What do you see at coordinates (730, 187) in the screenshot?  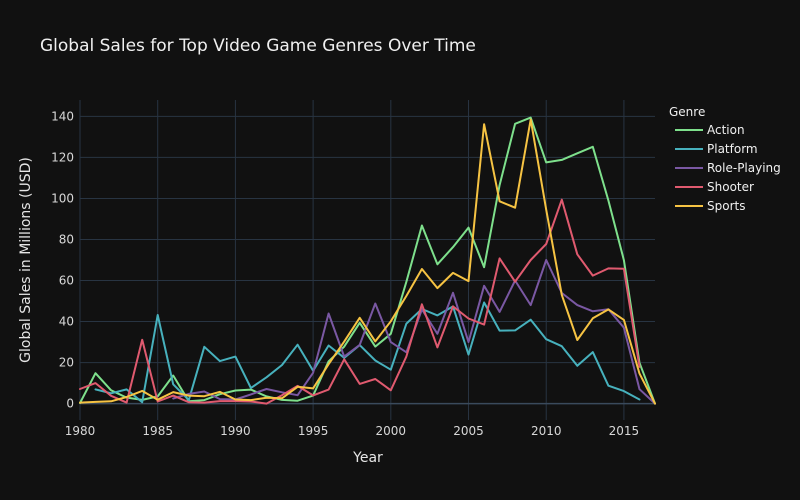 I see `legend-label: Shooter` at bounding box center [730, 187].